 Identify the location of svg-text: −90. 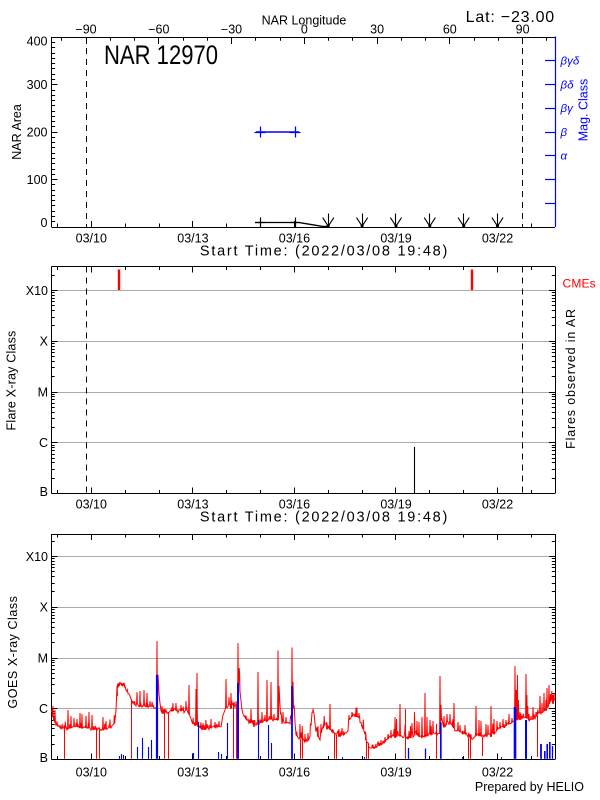
(85, 30).